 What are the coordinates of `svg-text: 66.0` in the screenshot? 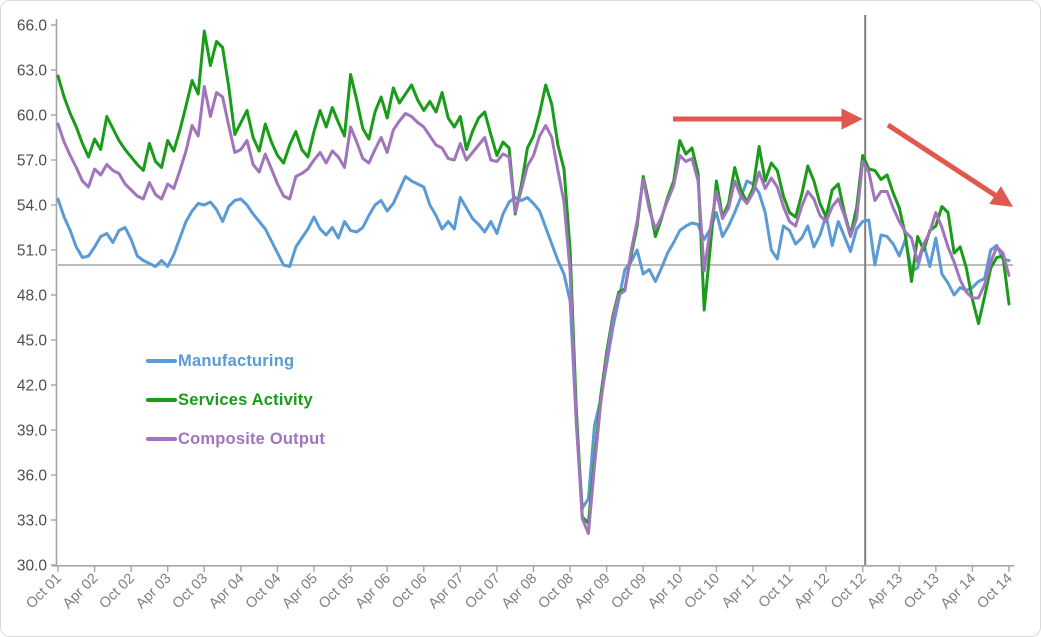 It's located at (32, 26).